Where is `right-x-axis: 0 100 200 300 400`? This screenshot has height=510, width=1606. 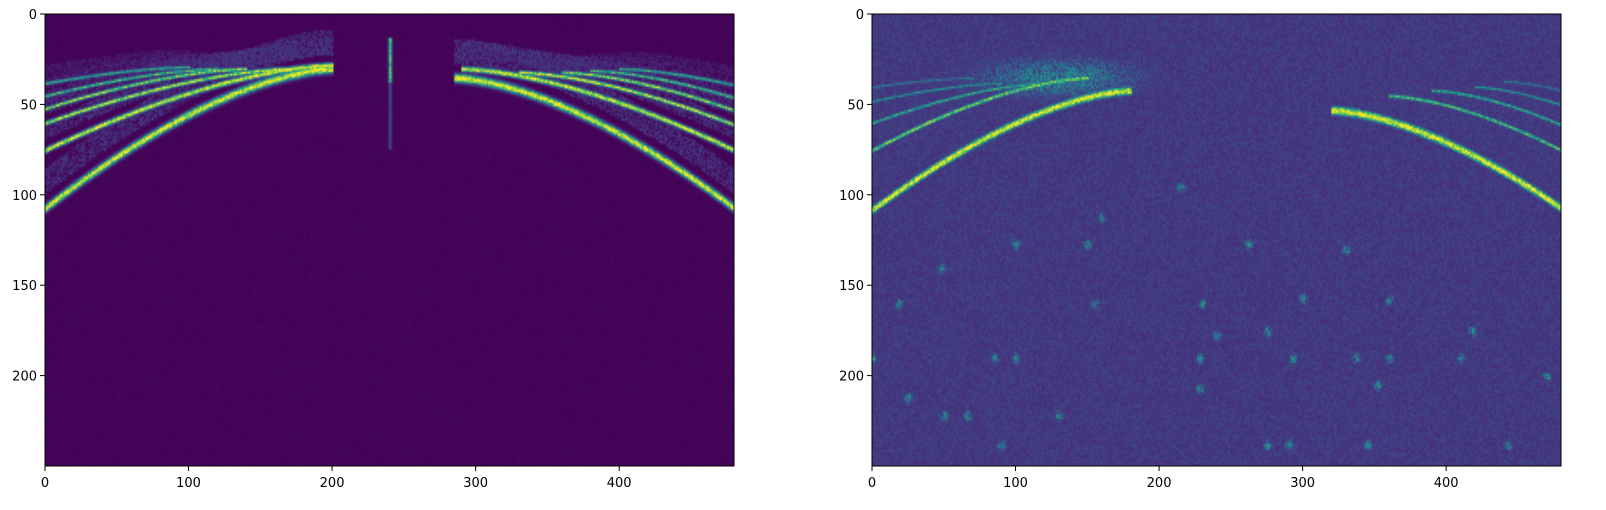
right-x-axis: 0 100 200 300 400 is located at coordinates (1163, 478).